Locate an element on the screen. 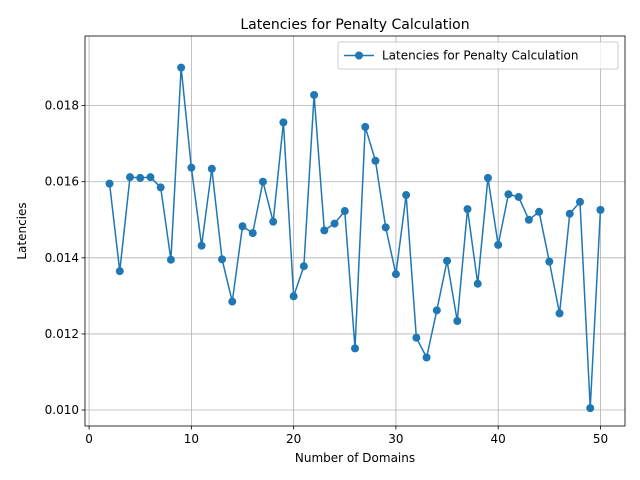  x-tick-label: 0 is located at coordinates (89, 439).